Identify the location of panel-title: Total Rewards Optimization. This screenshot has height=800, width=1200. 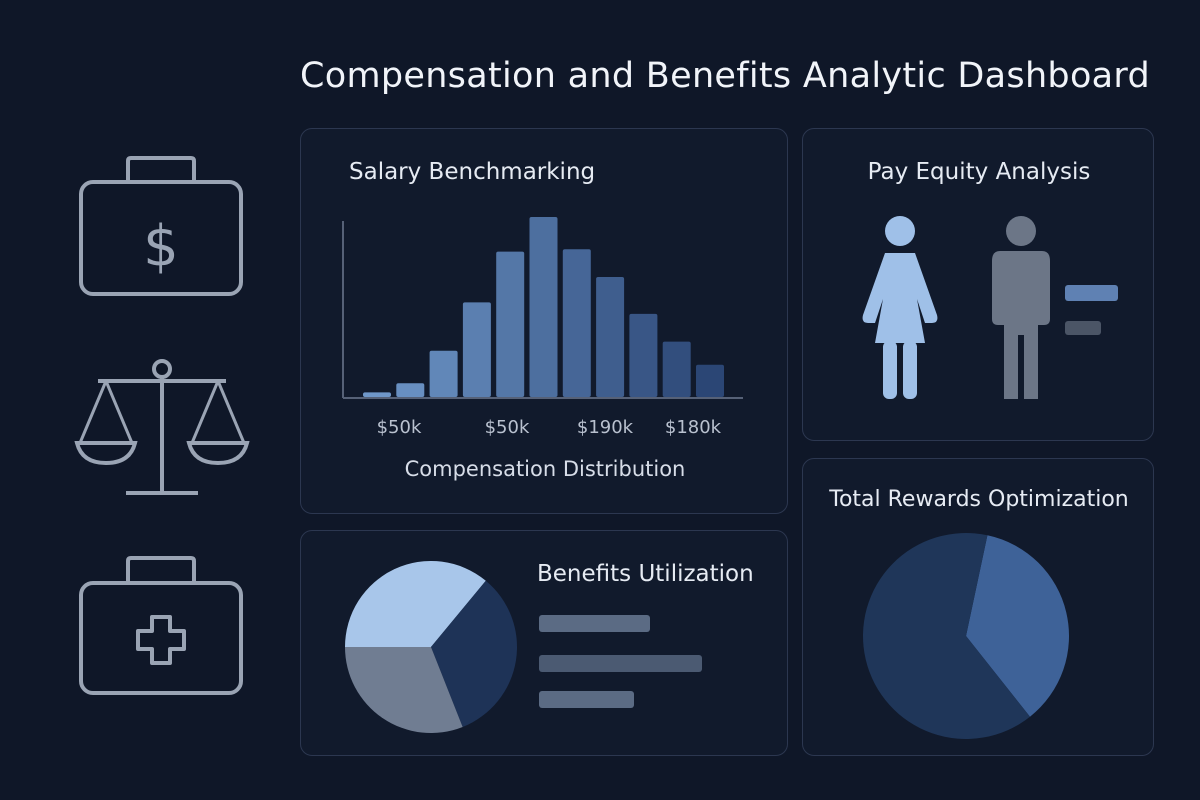
(979, 499).